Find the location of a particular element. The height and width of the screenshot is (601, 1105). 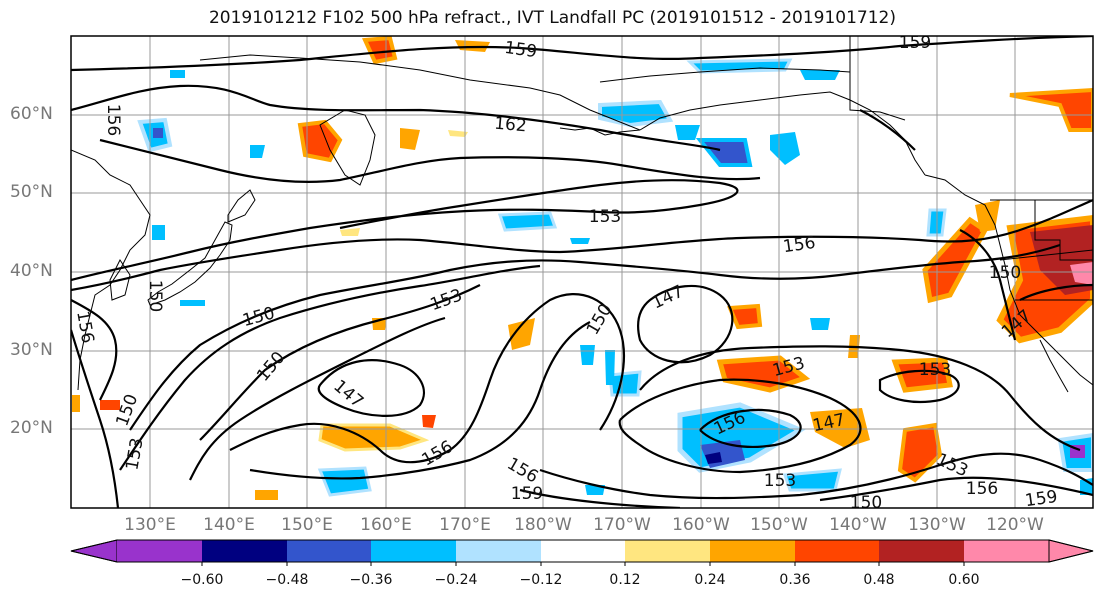

colorbar-extension-high is located at coordinates (1071, 551).